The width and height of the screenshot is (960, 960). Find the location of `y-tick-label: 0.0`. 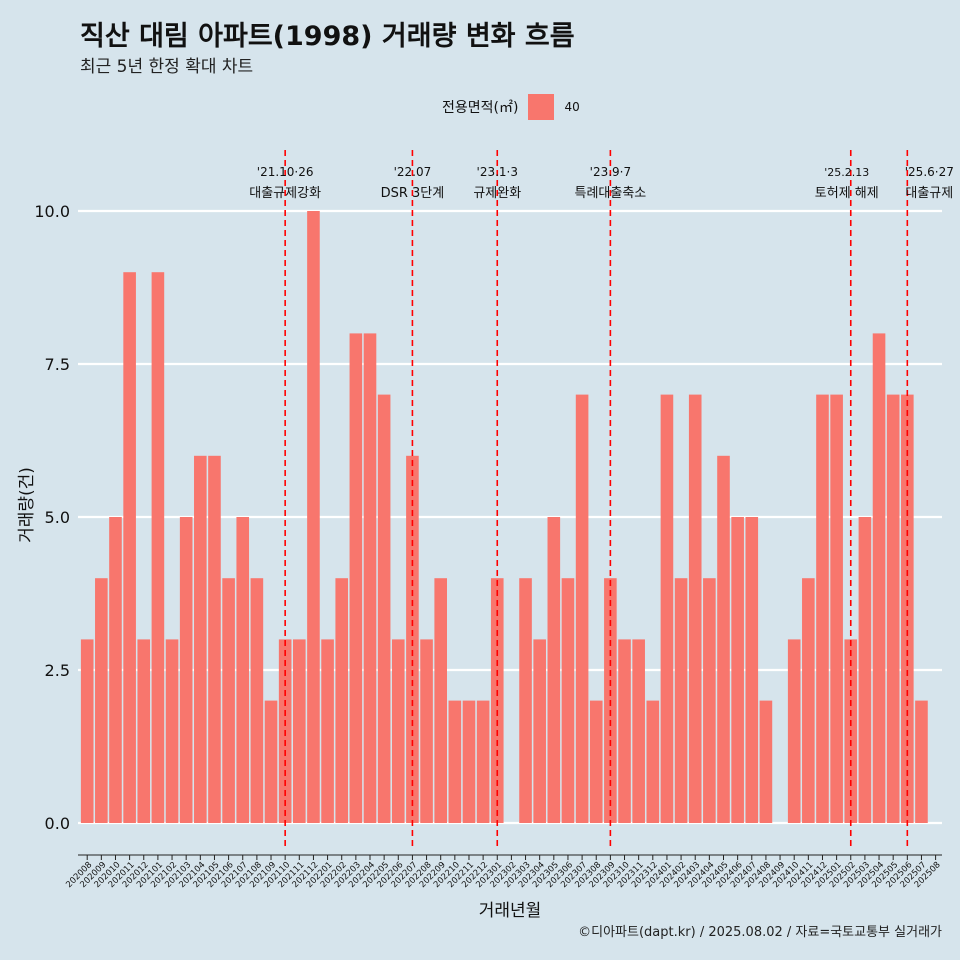

y-tick-label: 0.0 is located at coordinates (57, 823).